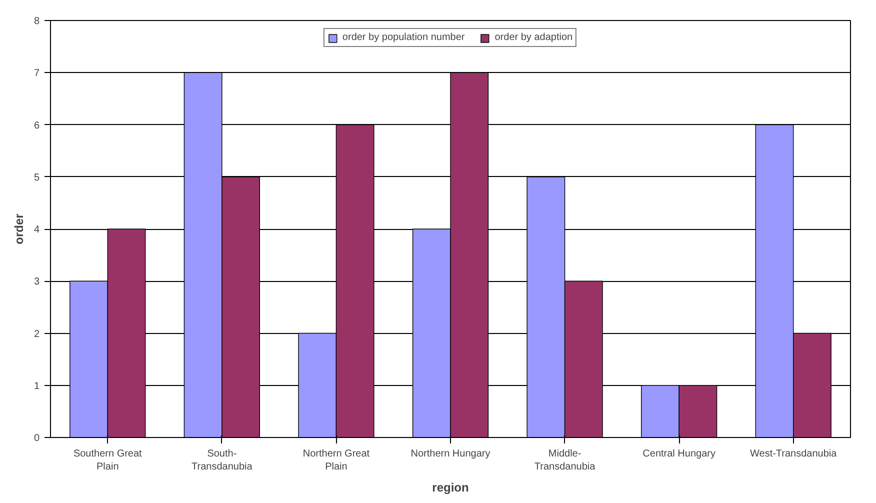 The width and height of the screenshot is (876, 503). What do you see at coordinates (222, 460) in the screenshot?
I see `x-tick-label: South- Transdanubia` at bounding box center [222, 460].